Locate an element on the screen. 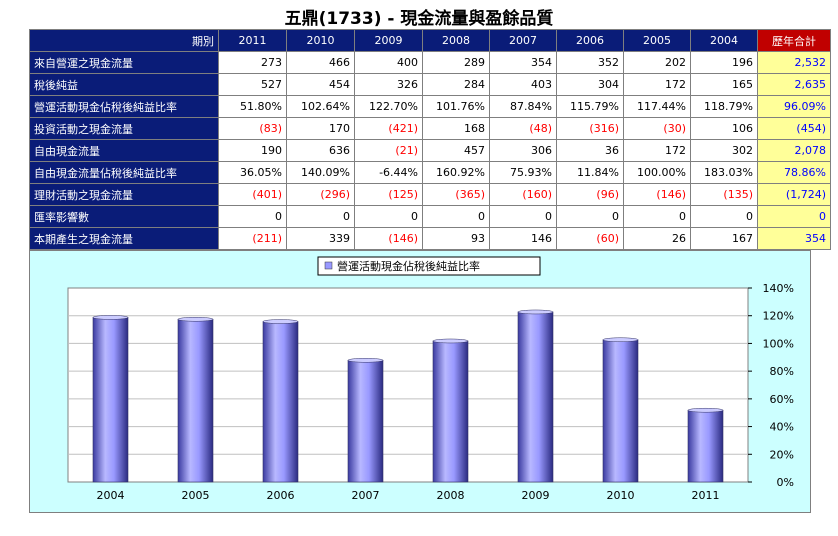 This screenshot has width=838, height=536. table-cell: 87.84% is located at coordinates (523, 106).